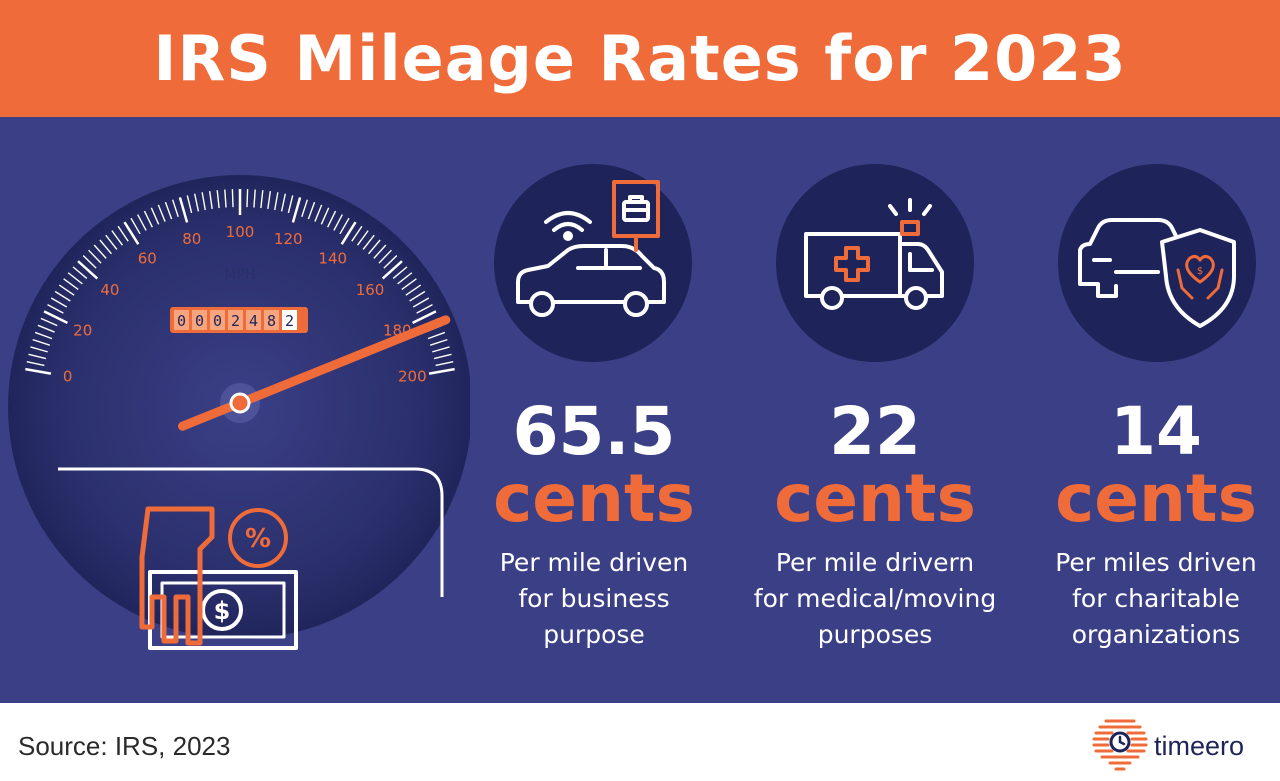 This screenshot has height=781, width=1280. I want to click on page-title: IRS Mileage Rates for 2023, so click(640, 58).